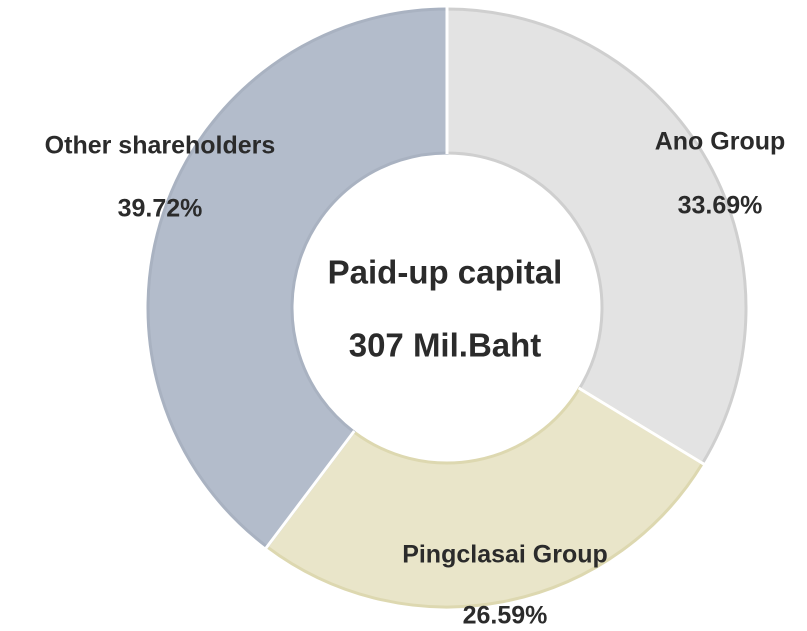 The height and width of the screenshot is (631, 807). What do you see at coordinates (505, 616) in the screenshot?
I see `value-label: 26.59%` at bounding box center [505, 616].